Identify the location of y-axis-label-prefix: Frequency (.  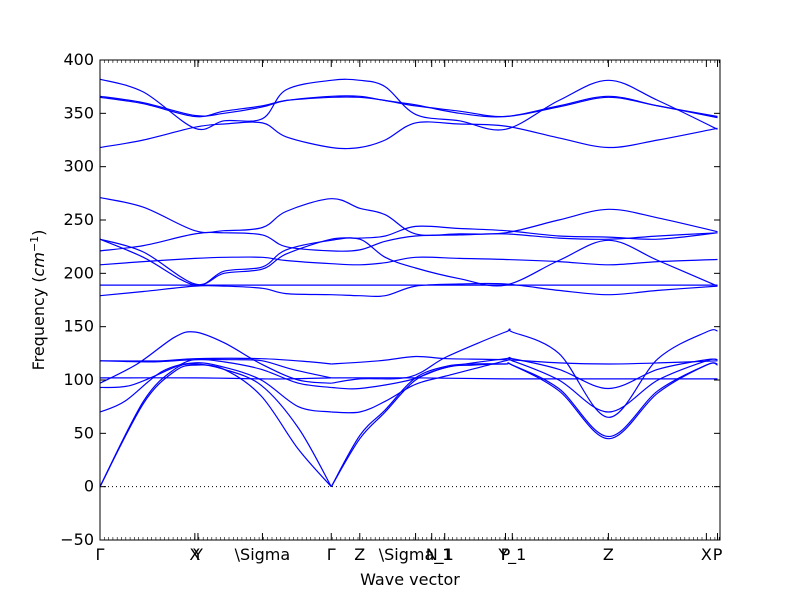
(38, 323).